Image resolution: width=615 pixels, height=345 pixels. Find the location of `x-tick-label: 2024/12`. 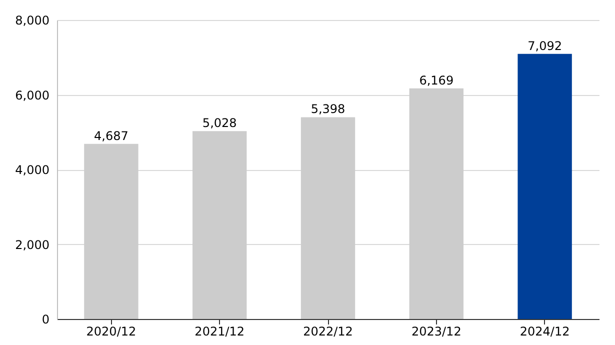

x-tick-label: 2024/12 is located at coordinates (545, 331).